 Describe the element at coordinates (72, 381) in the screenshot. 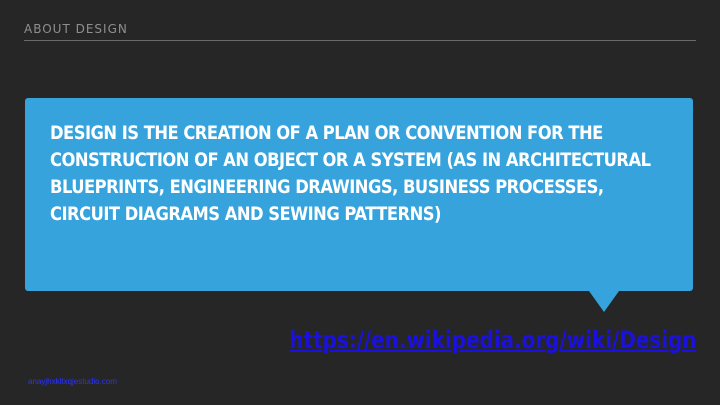

I see `footer-link: anayjhxkltxqjestudio.com` at that location.